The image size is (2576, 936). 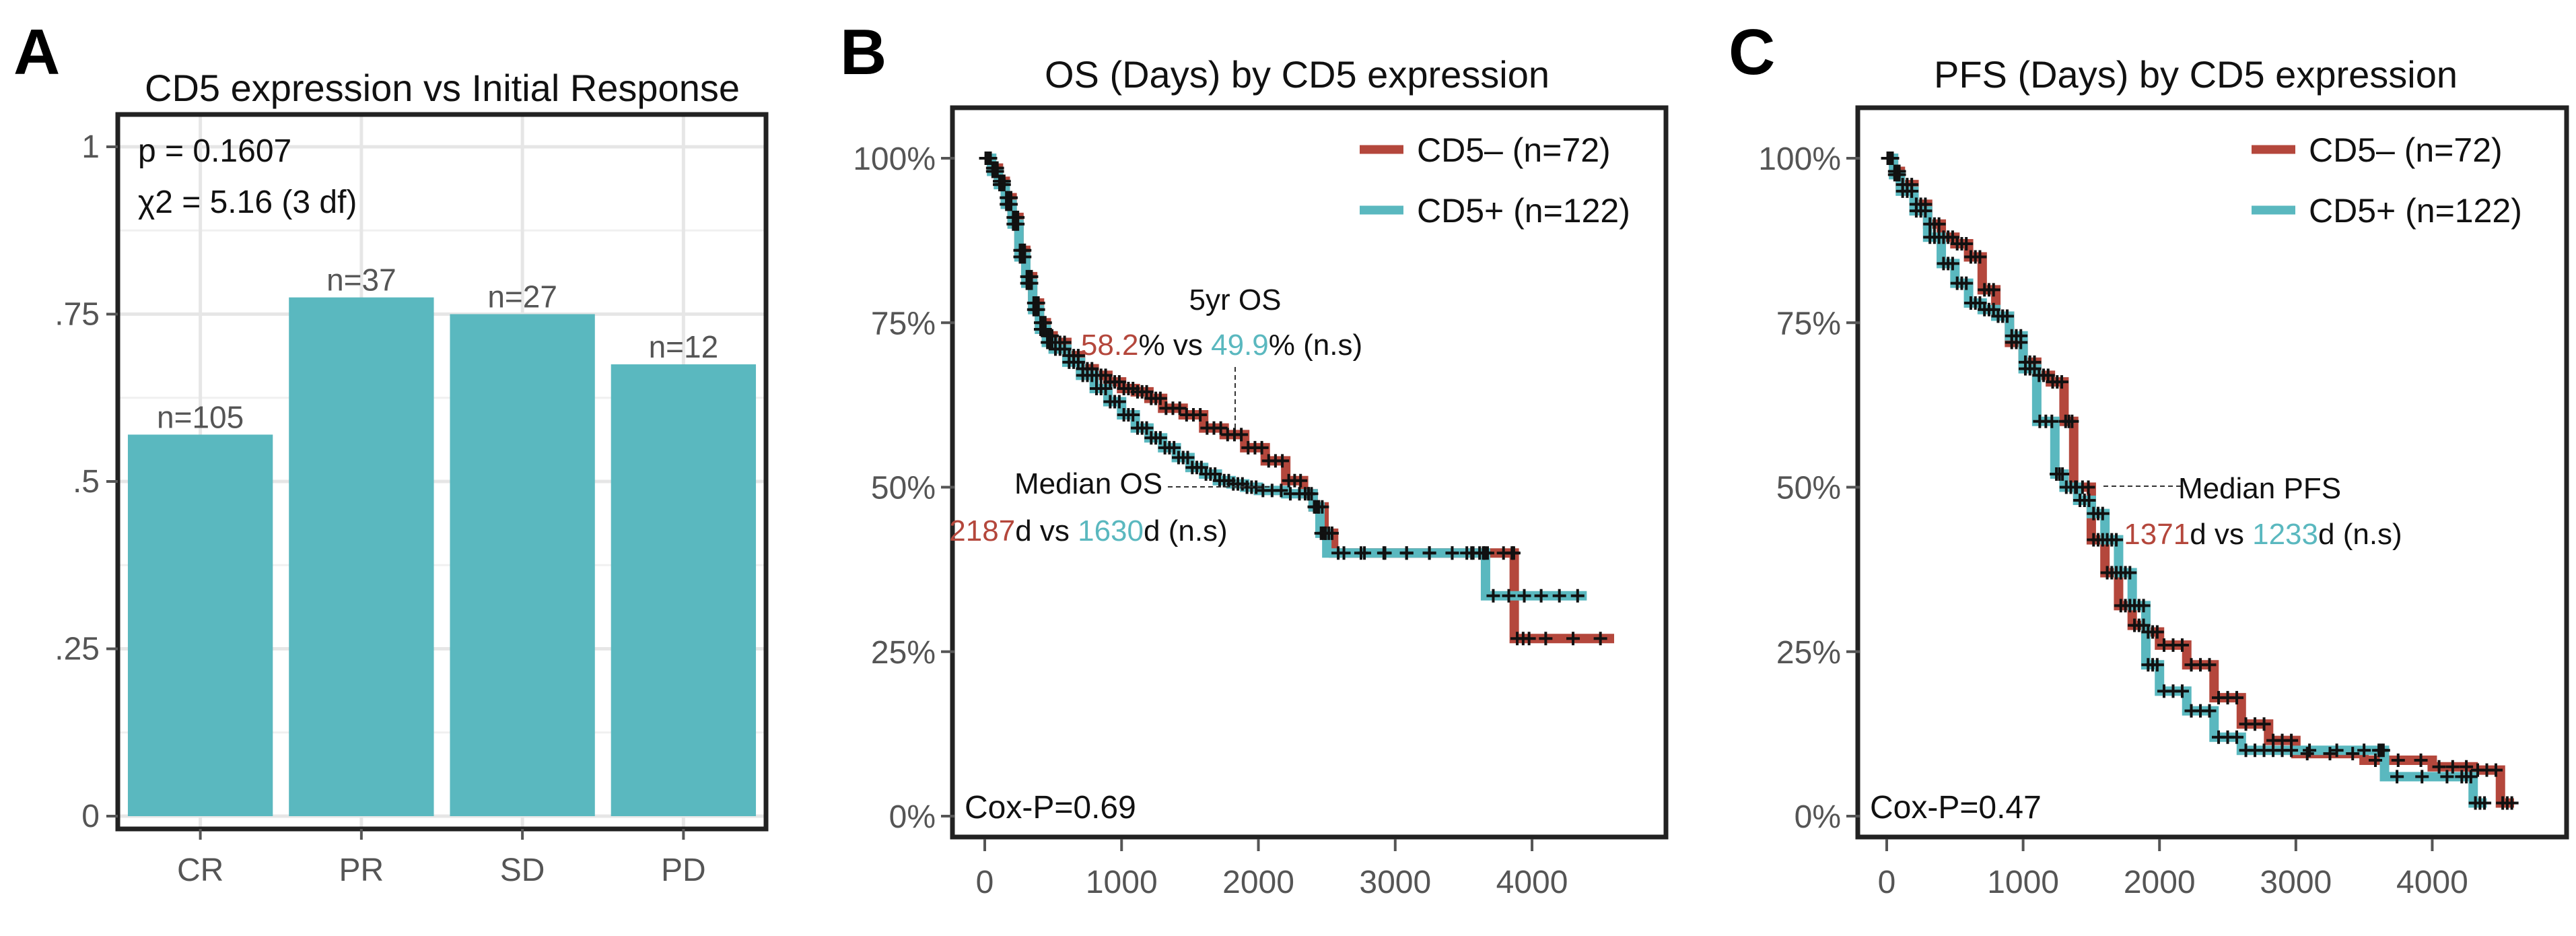 What do you see at coordinates (1050, 808) in the screenshot?
I see `panel-b-cox-p: Cox-P=0.69` at bounding box center [1050, 808].